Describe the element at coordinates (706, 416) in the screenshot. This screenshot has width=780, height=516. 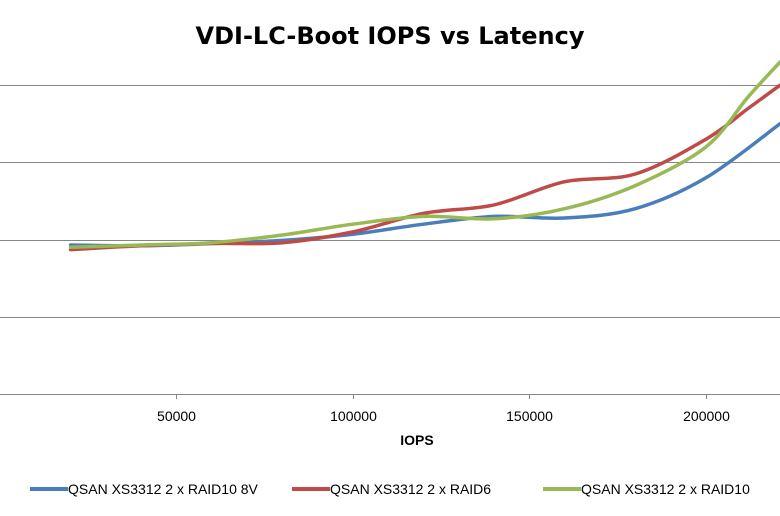
I see `x-tick-label: 200000` at that location.